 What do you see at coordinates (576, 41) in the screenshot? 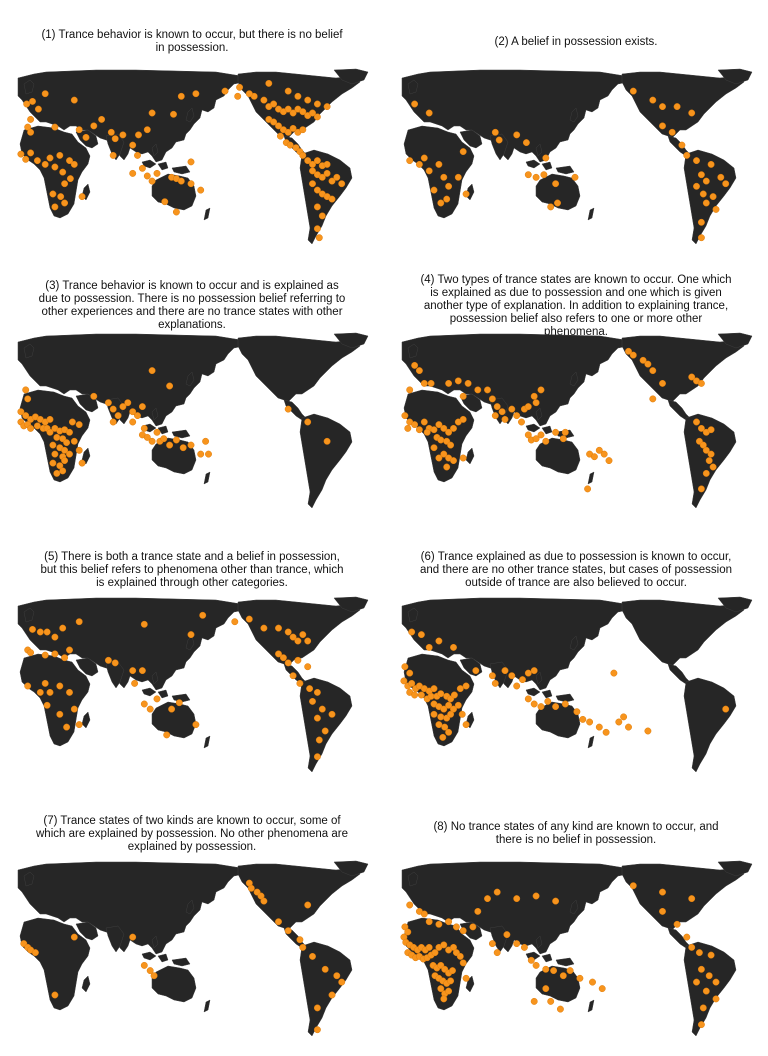
I see `panel-title: (2) A belief in possession exists.` at bounding box center [576, 41].